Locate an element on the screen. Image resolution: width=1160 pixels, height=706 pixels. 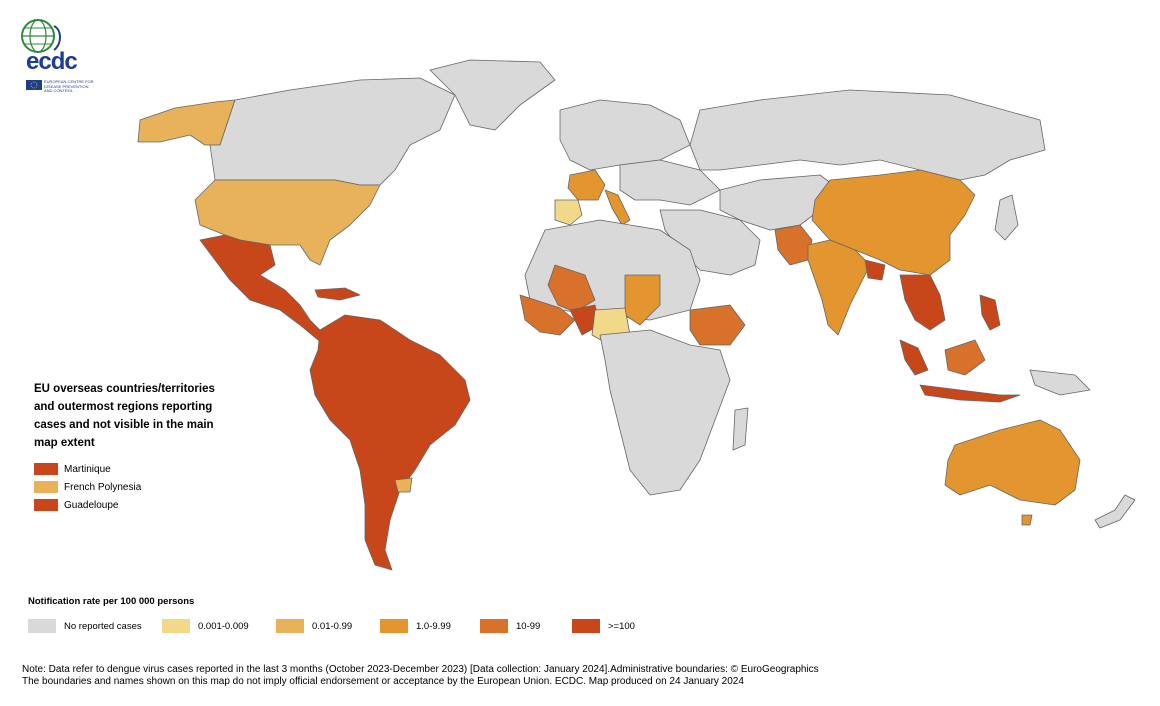
region-europe-east is located at coordinates (670, 182).